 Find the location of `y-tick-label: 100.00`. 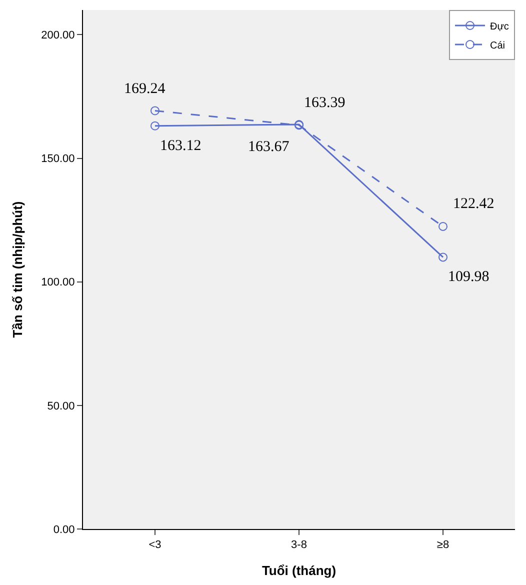

y-tick-label: 100.00 is located at coordinates (58, 282).